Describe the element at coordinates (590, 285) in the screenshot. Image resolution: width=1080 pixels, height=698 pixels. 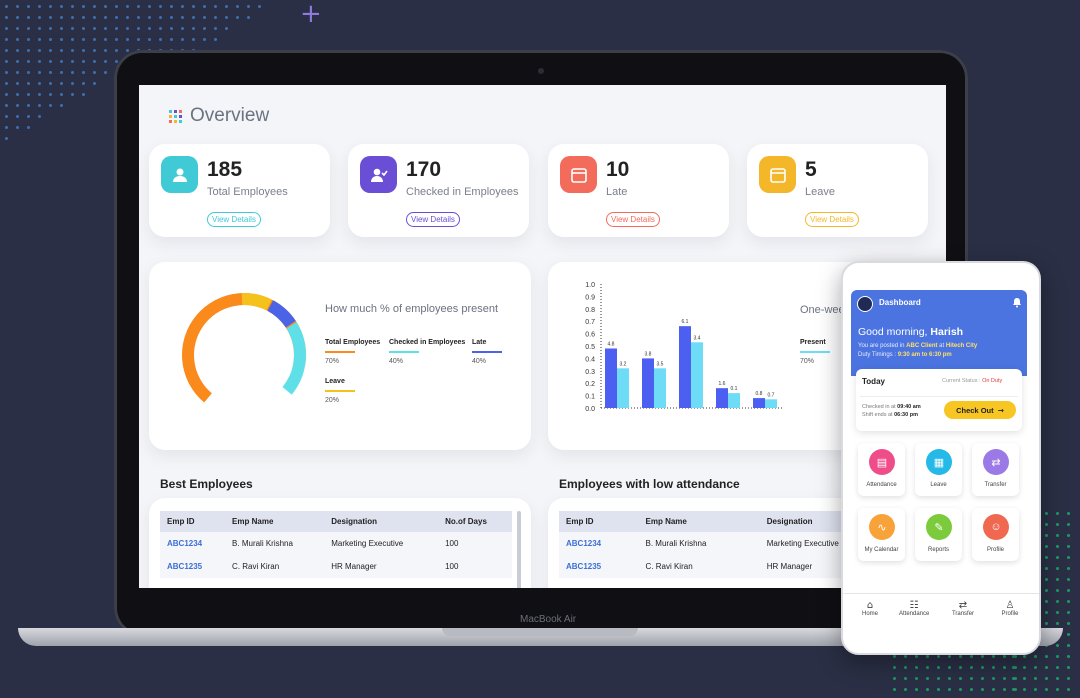
I see `y-tick-label: 1.0` at that location.